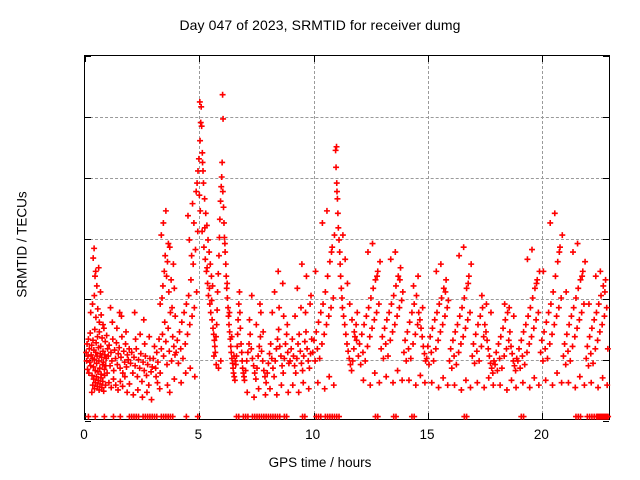  What do you see at coordinates (429, 59) in the screenshot?
I see `x-tick-mark-top` at bounding box center [429, 59].